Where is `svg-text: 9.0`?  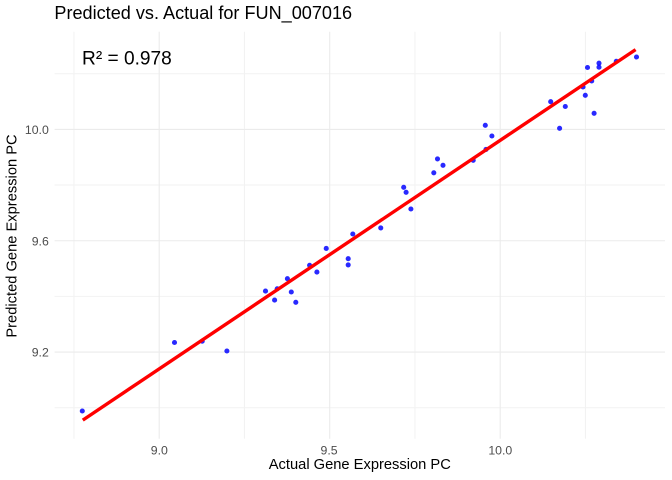
svg-text: 9.0 is located at coordinates (159, 451).